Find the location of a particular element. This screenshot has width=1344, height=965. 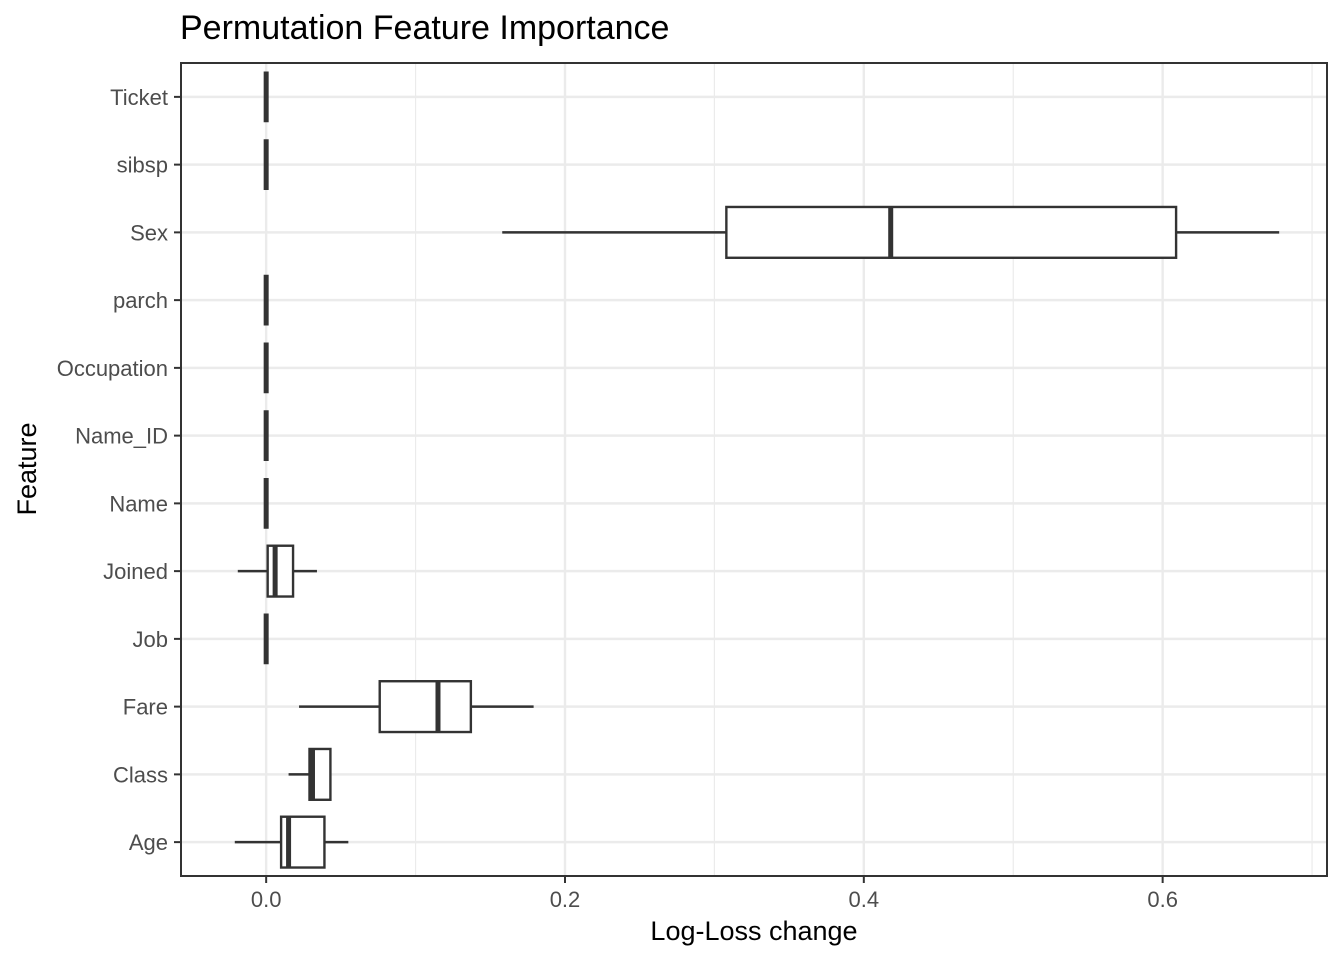

y-tick-label-occupation: Occupation is located at coordinates (112, 368).